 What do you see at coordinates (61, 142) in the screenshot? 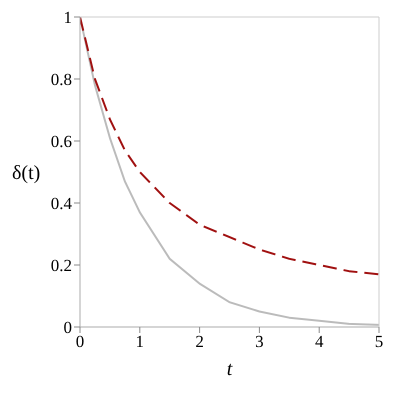
I see `y-tick-label: 0.6` at bounding box center [61, 142].